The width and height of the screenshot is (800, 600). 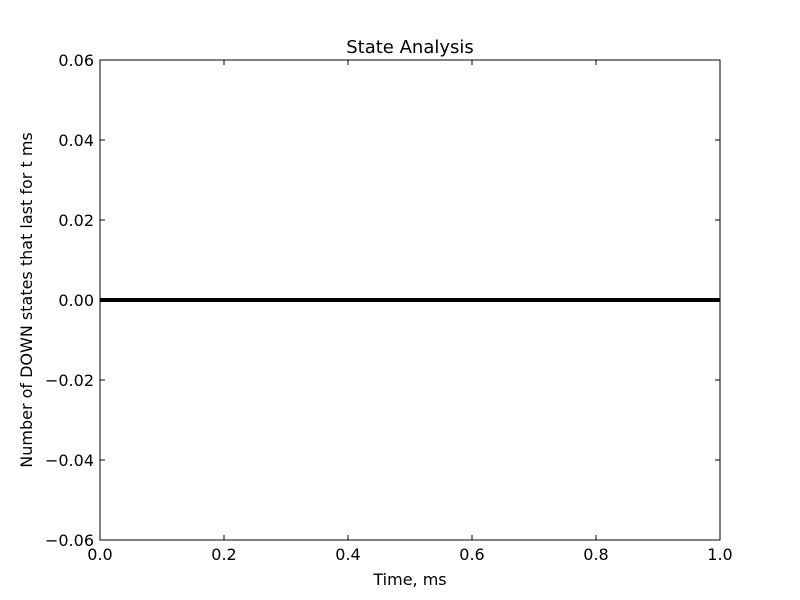 What do you see at coordinates (595, 554) in the screenshot?
I see `x-tick-label: 0.8` at bounding box center [595, 554].